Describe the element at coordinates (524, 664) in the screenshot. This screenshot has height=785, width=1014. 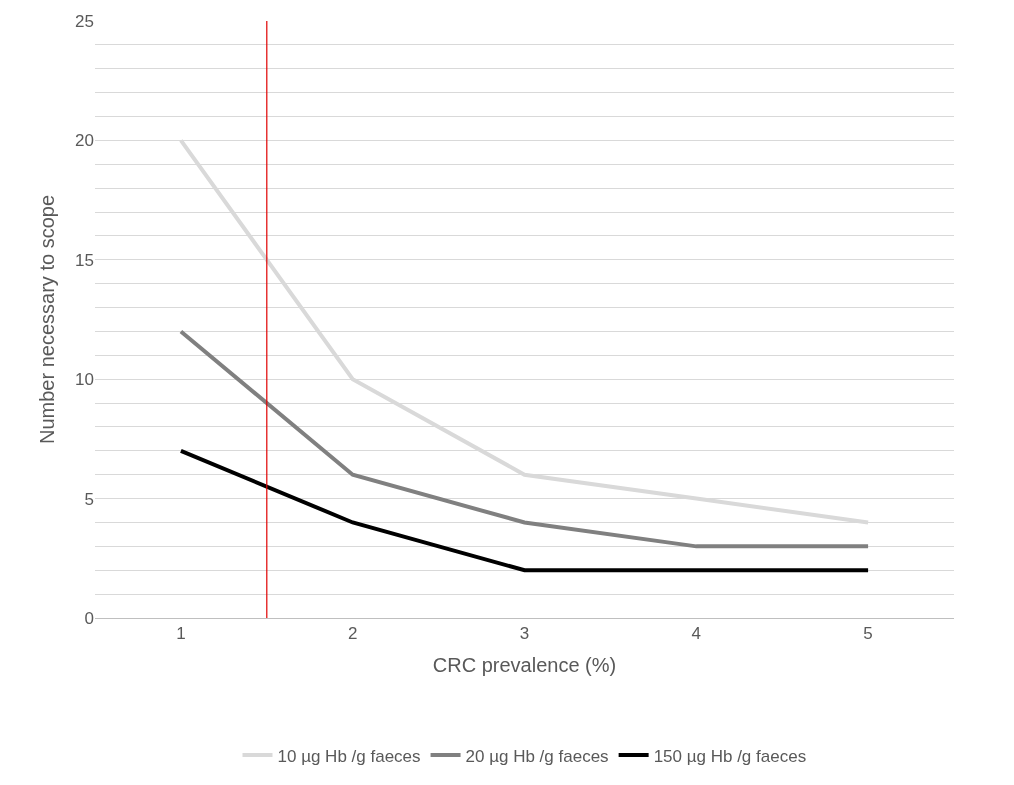
I see `x-axis-title: CRC prevalence (%)` at that location.